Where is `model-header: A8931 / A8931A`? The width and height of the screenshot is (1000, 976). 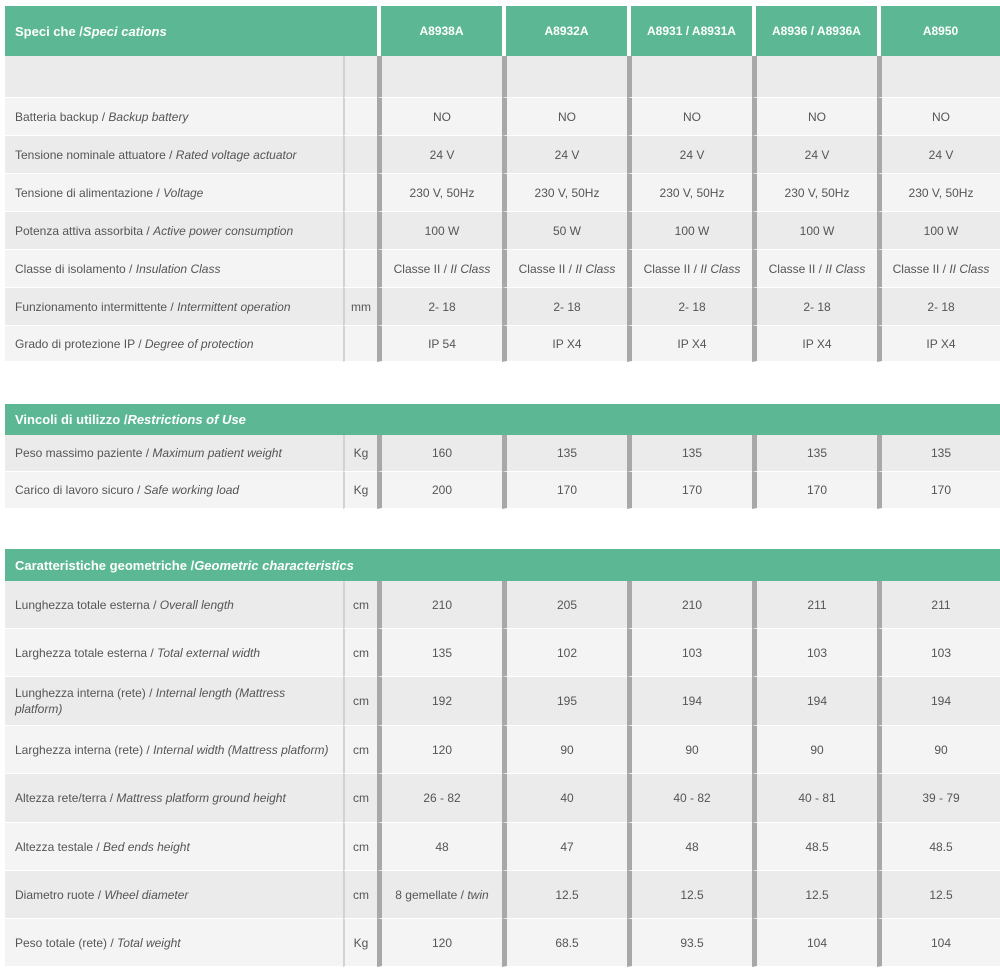 model-header: A8931 / A8931A is located at coordinates (689, 31).